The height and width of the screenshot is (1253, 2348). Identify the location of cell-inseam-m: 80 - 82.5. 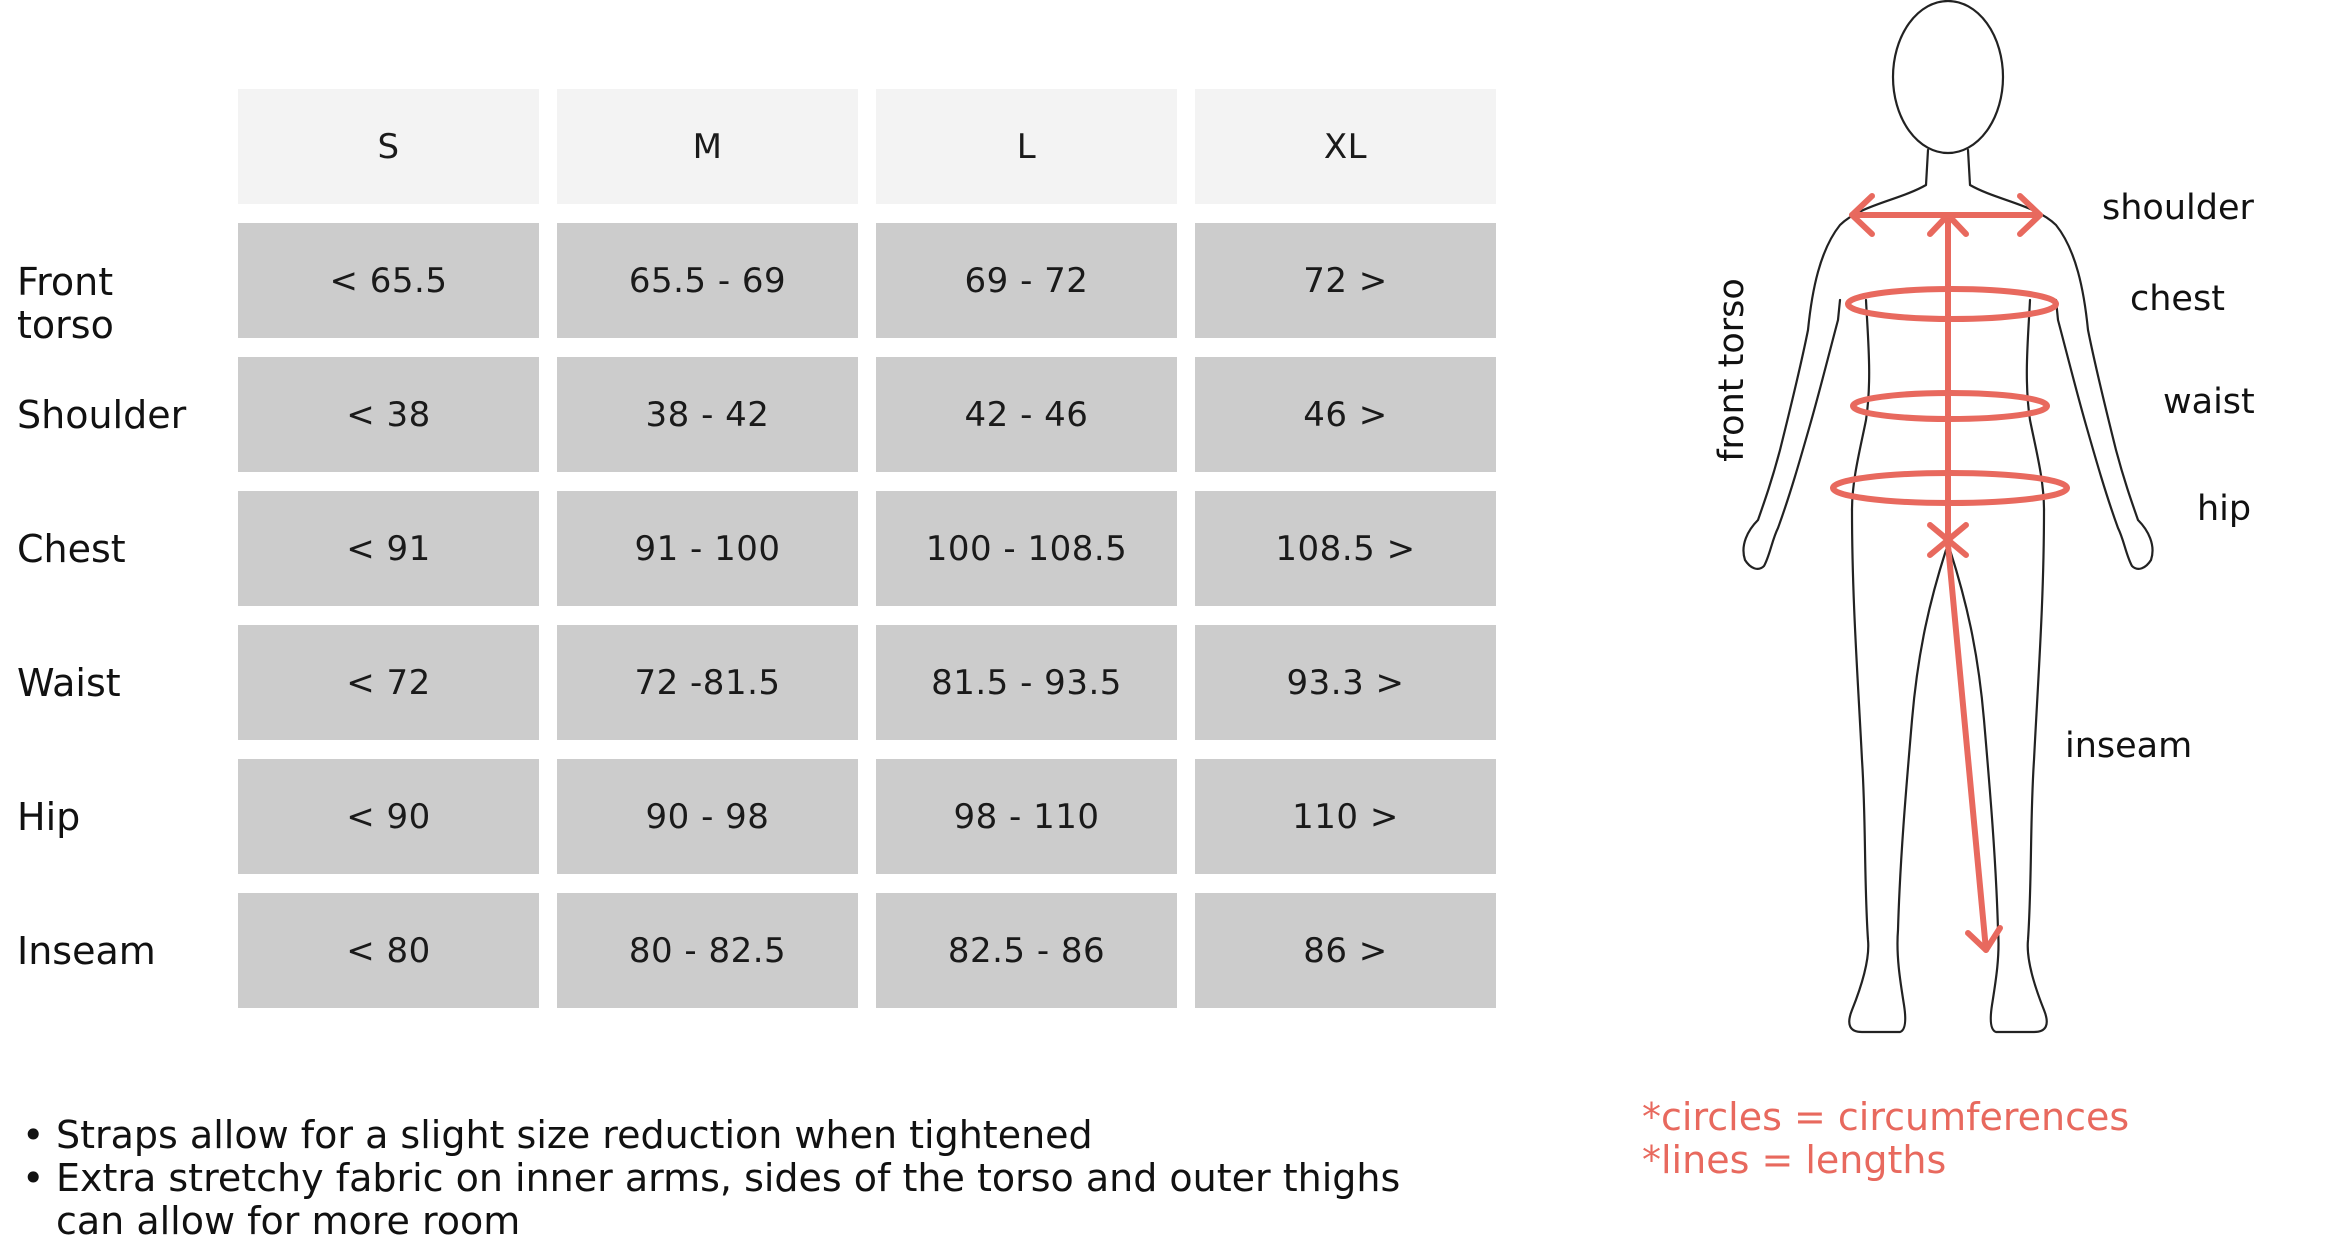
(707, 950).